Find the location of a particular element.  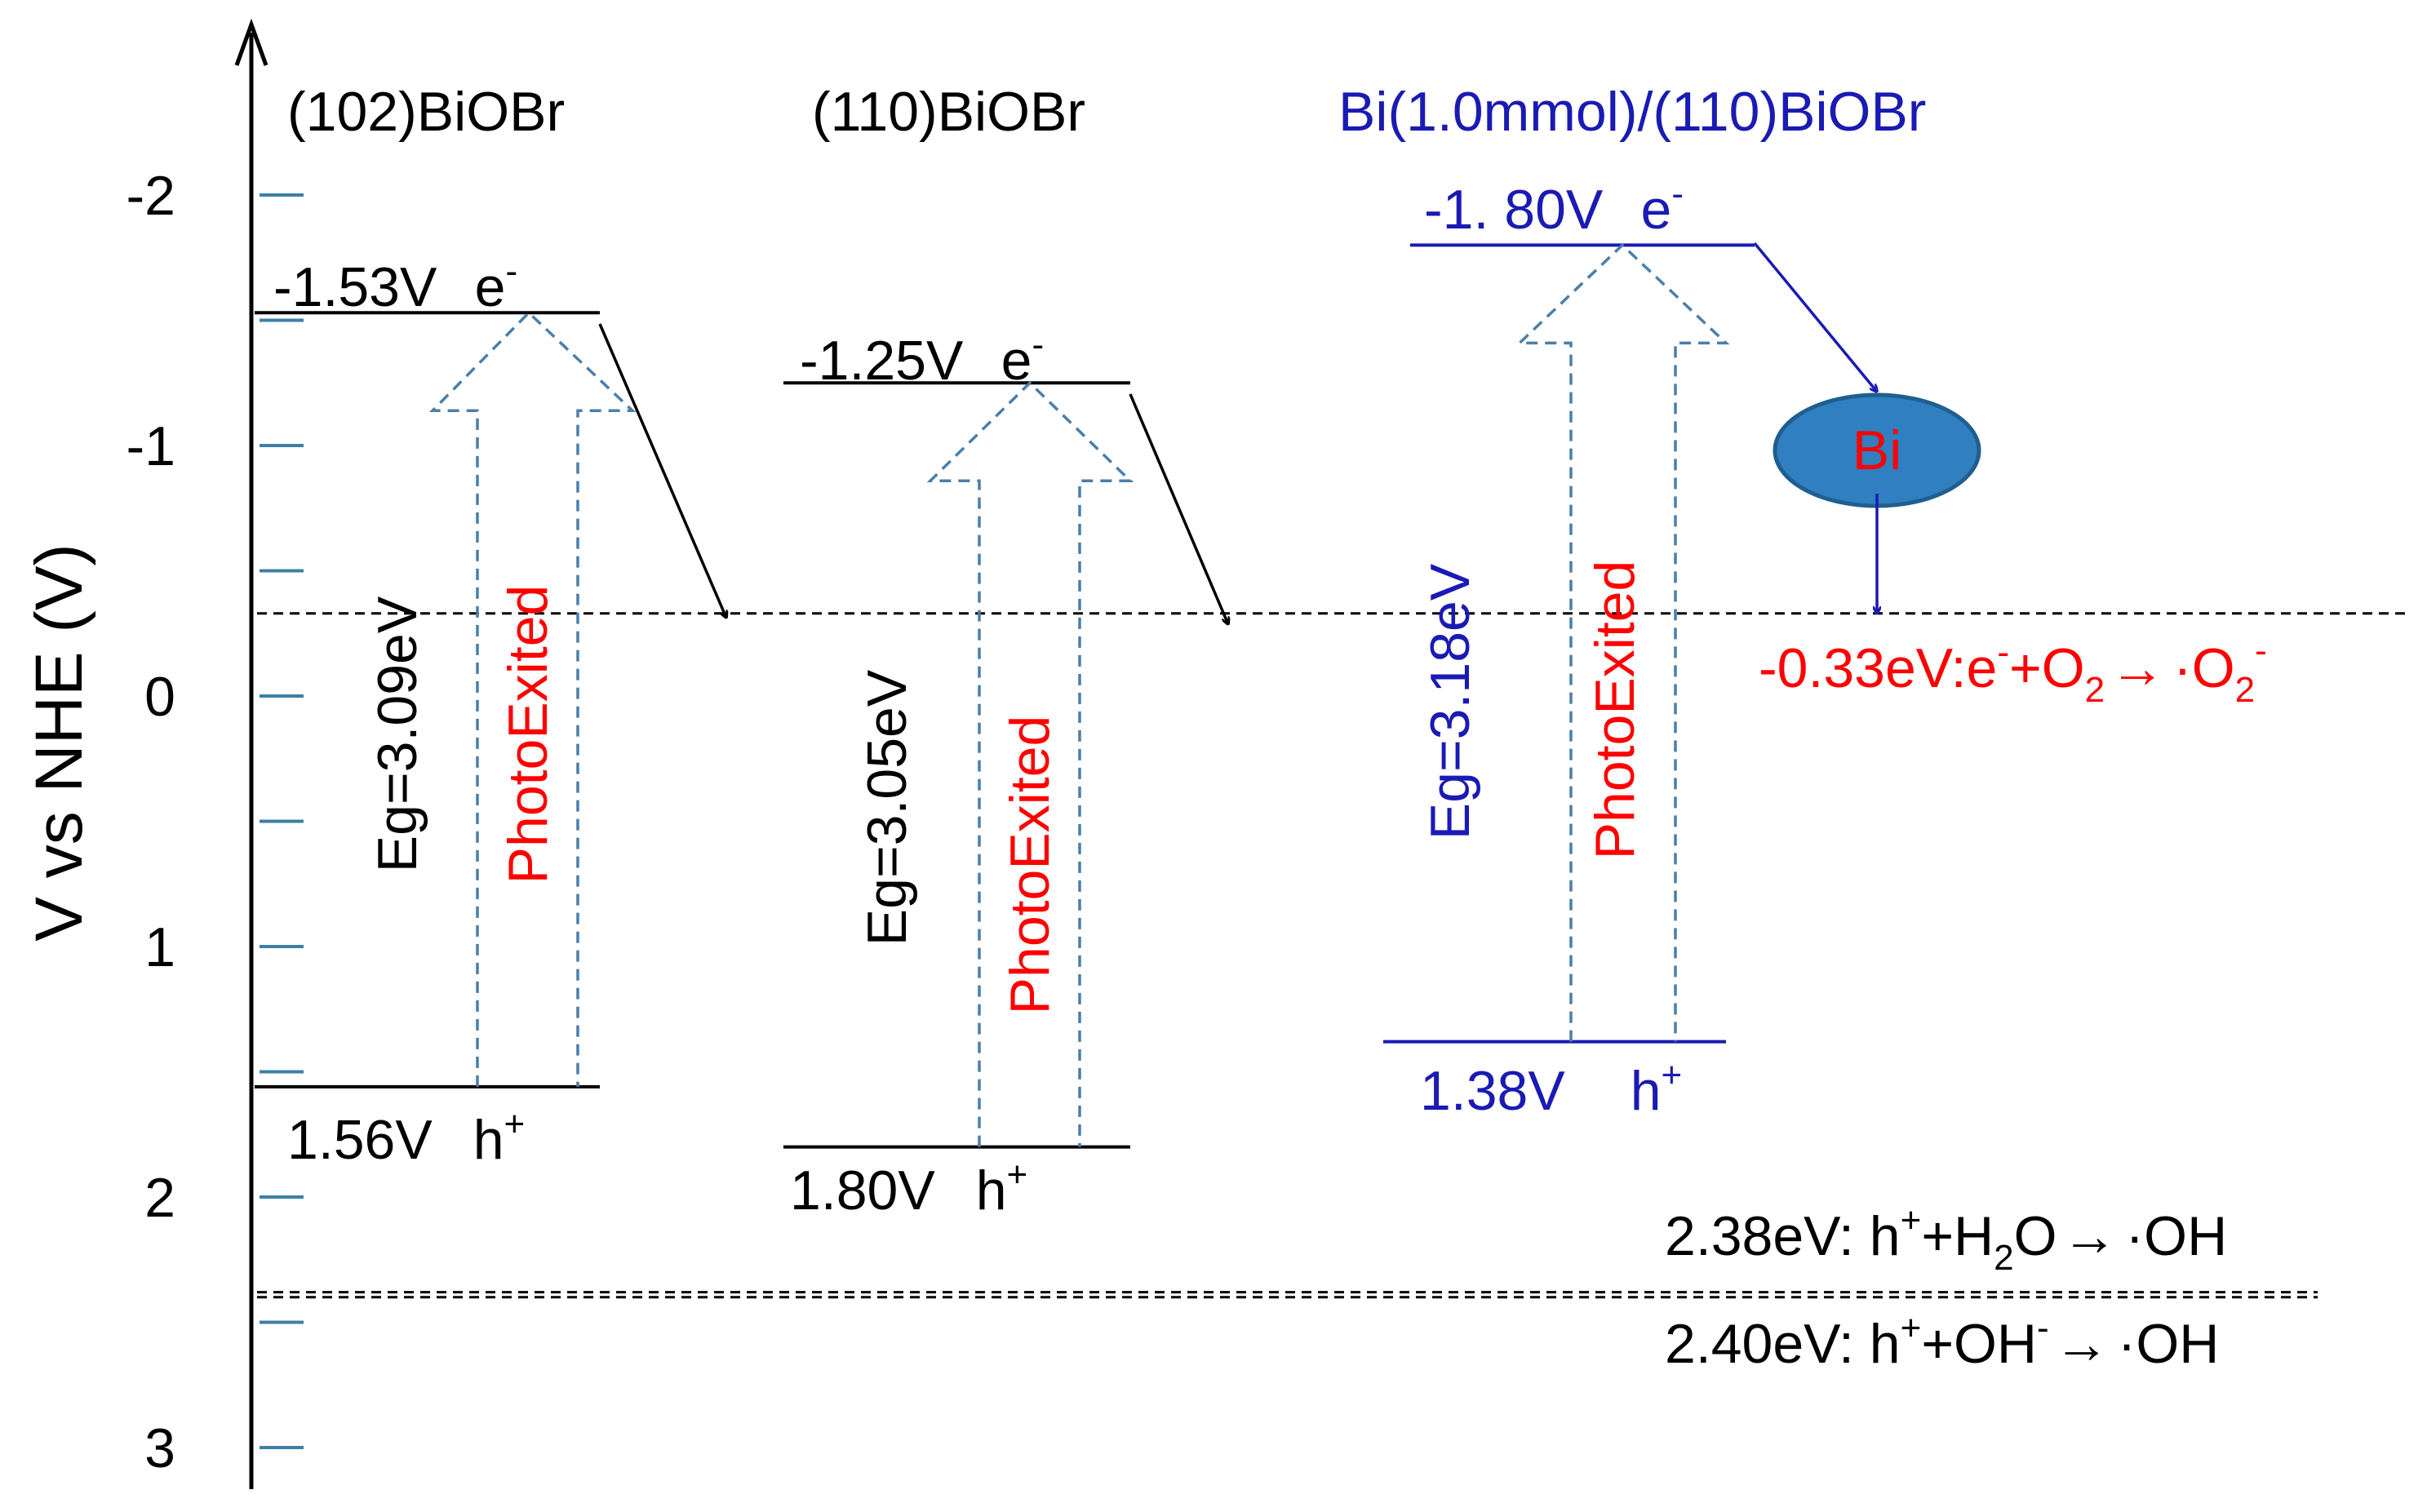

y-axis-ticks is located at coordinates (282, 821).